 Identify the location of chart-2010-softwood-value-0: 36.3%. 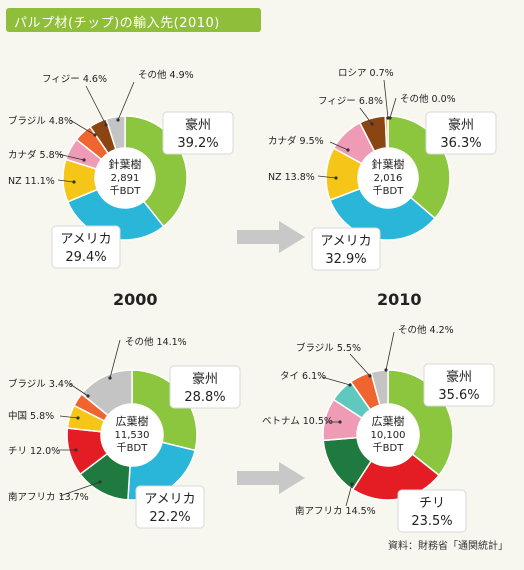
(460, 143).